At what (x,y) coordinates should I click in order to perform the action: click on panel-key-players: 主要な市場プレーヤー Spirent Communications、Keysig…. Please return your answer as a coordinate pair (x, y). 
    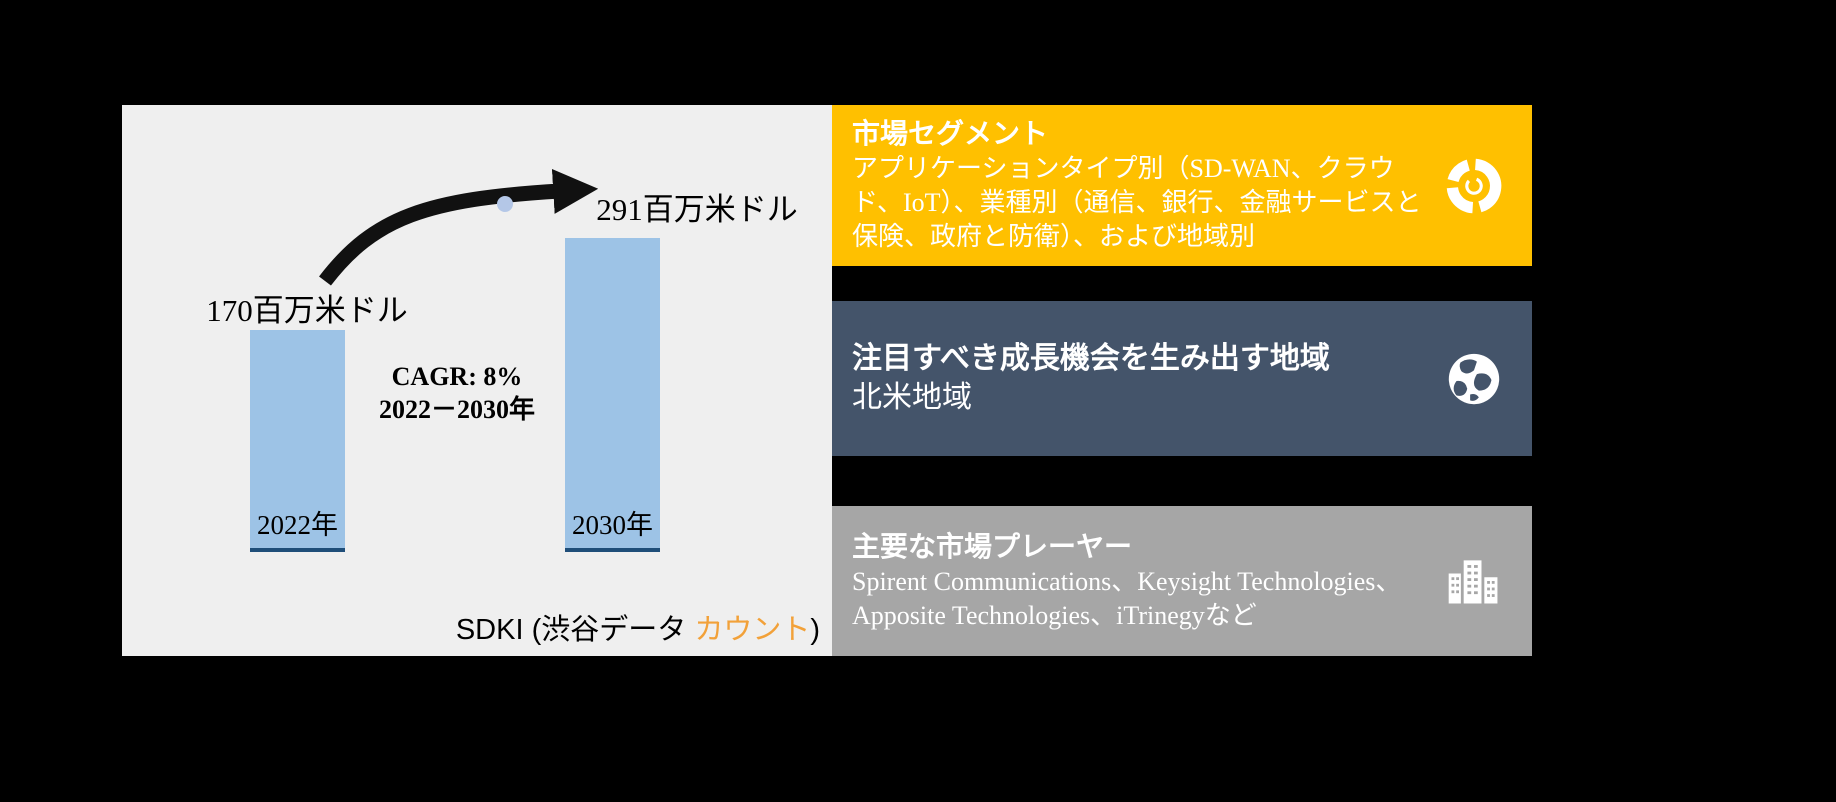
    Looking at the image, I should click on (1182, 581).